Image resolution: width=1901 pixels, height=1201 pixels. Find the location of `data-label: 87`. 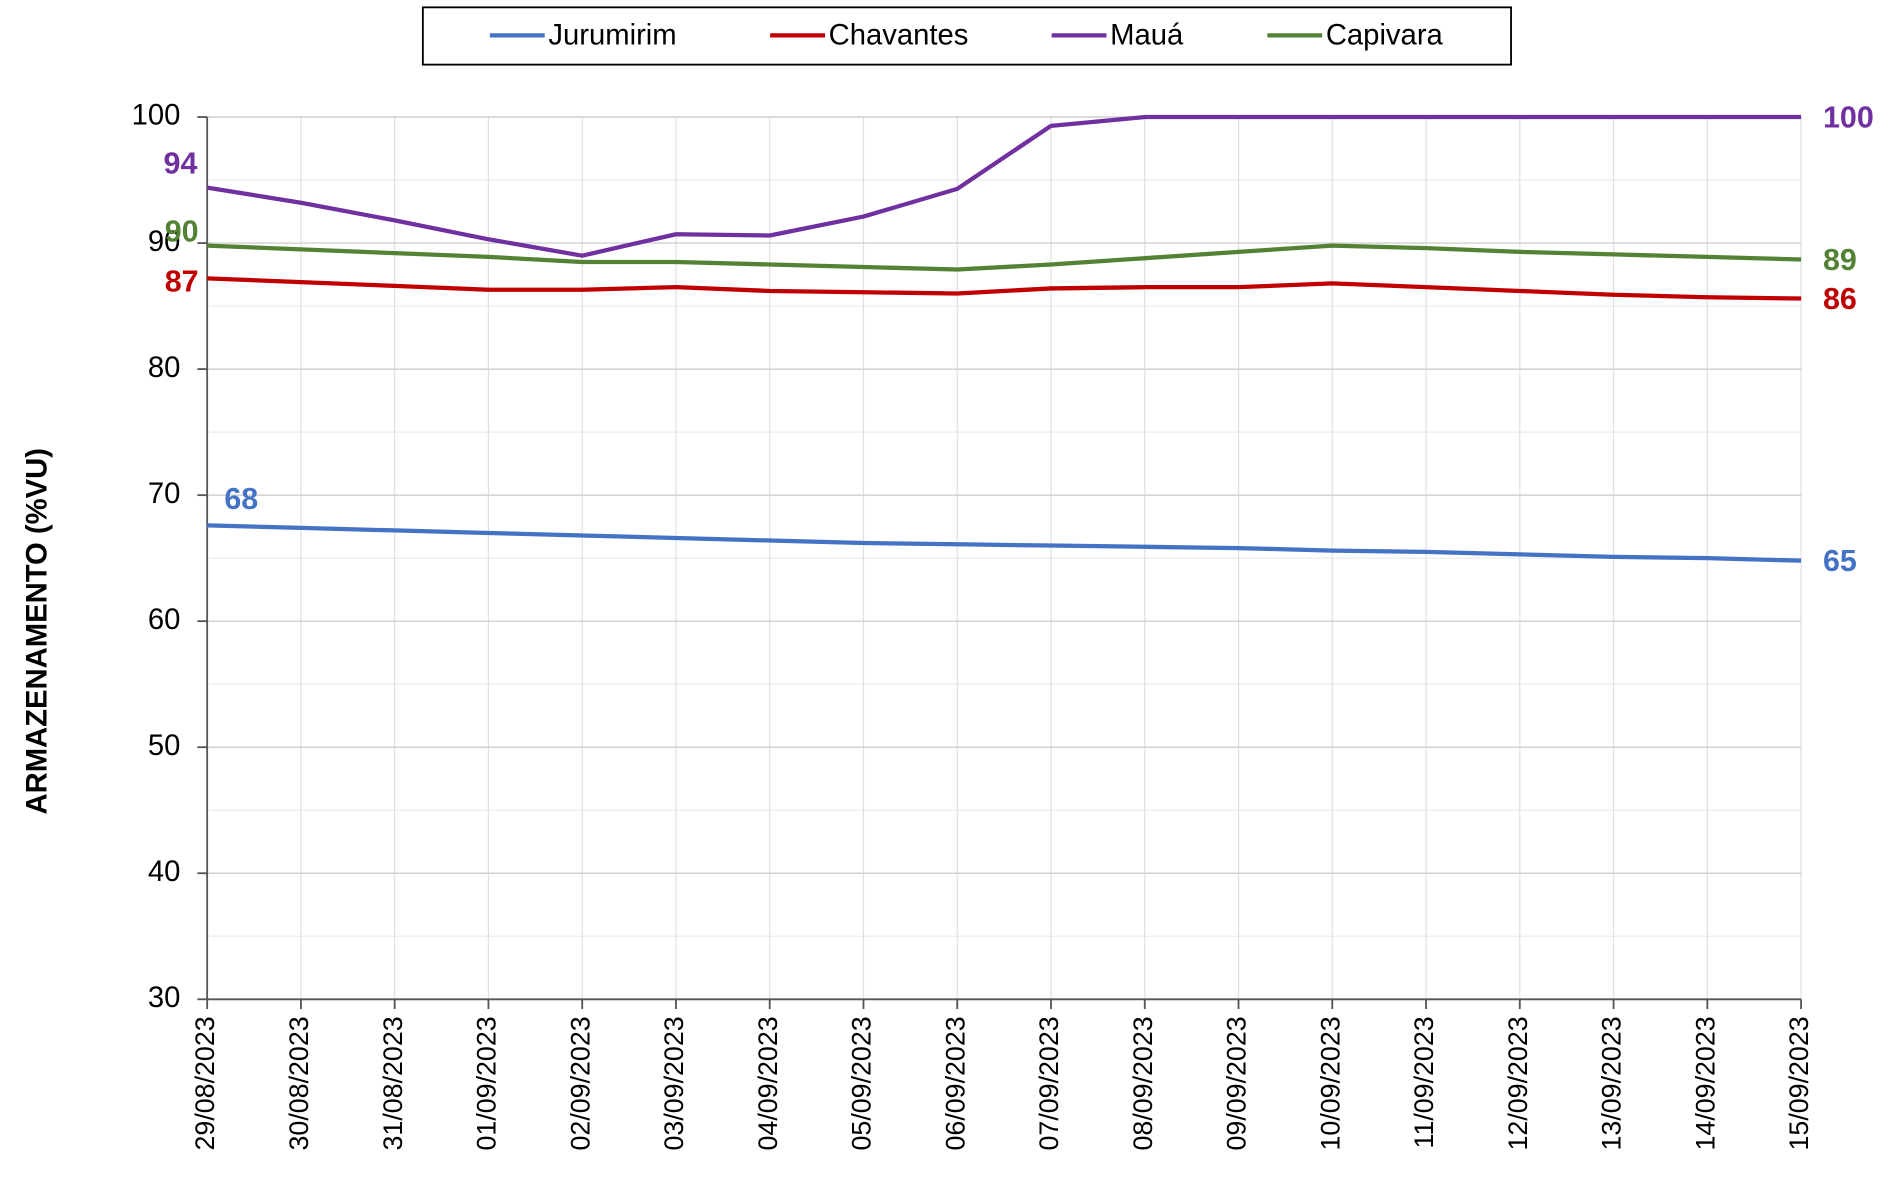

data-label: 87 is located at coordinates (182, 281).